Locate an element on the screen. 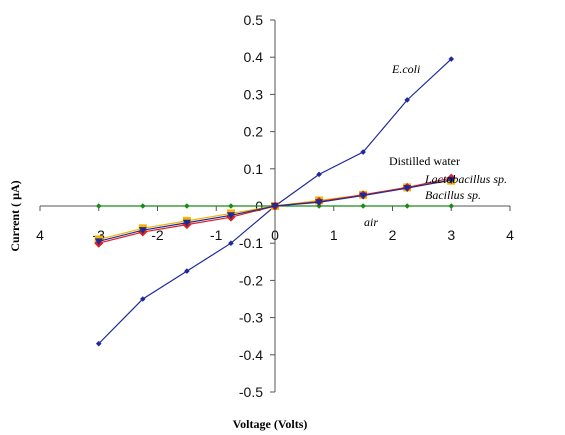 This screenshot has width=565, height=435. x-tick-label: 1 is located at coordinates (334, 235).